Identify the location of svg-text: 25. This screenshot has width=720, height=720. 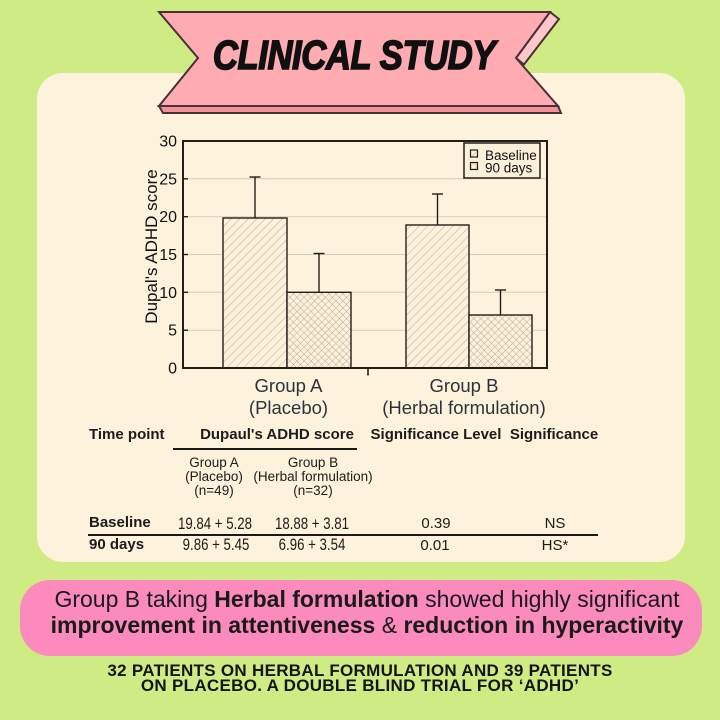
(168, 179).